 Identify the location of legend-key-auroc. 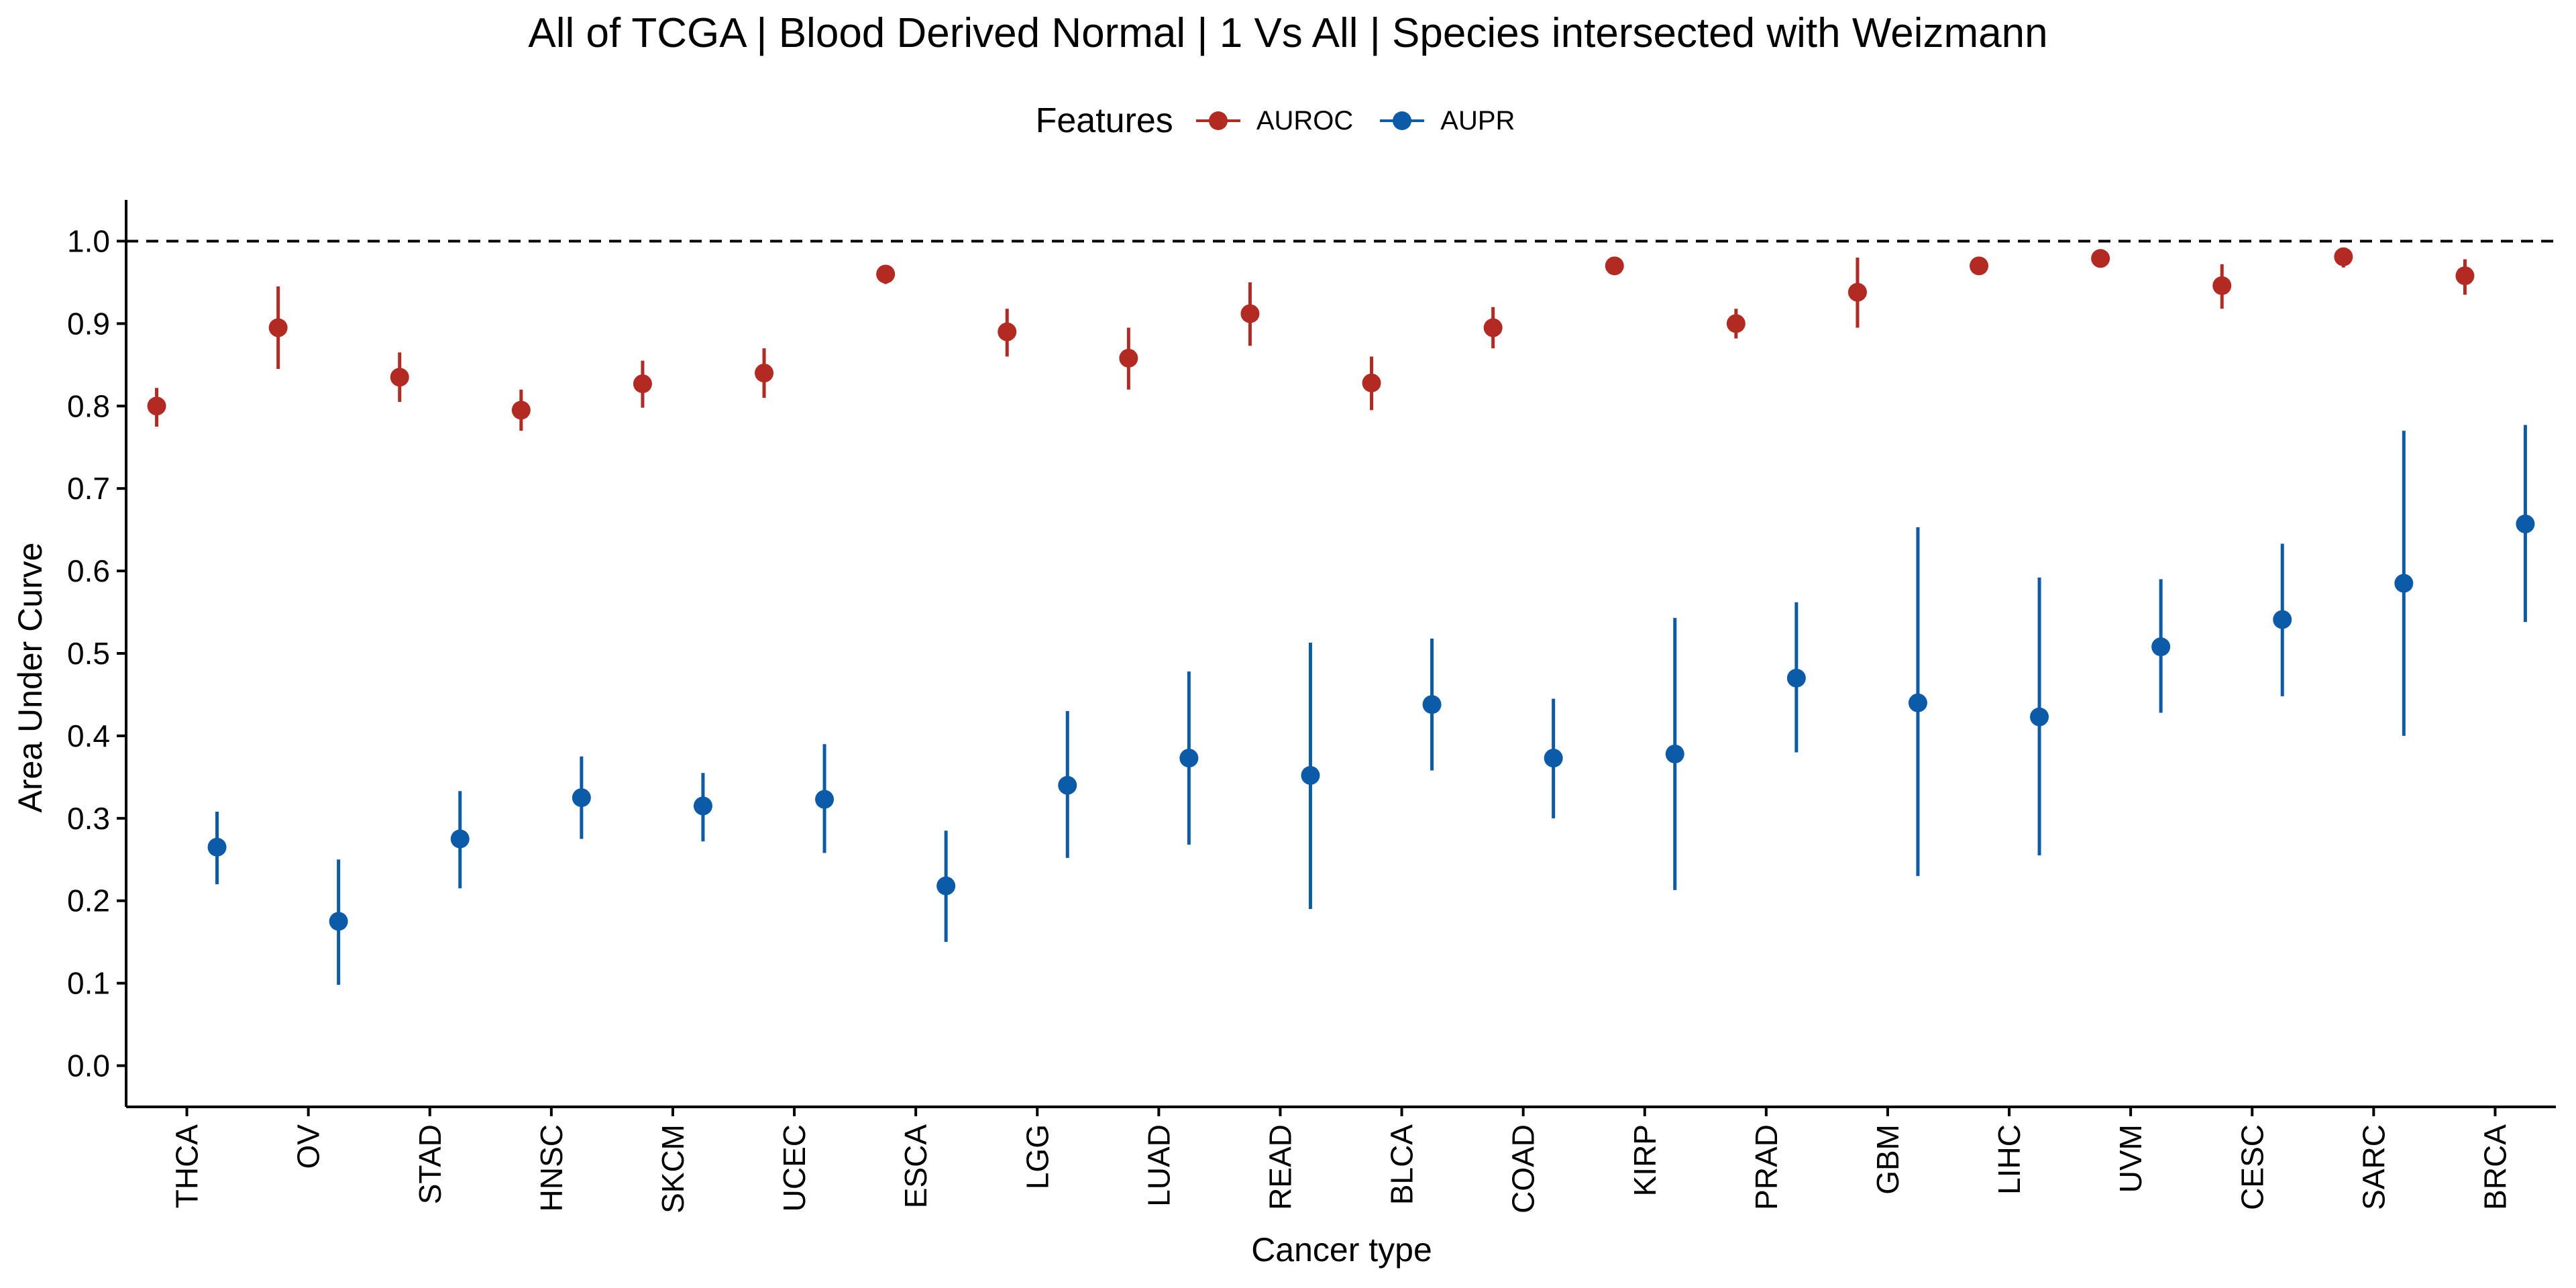
(1217, 120).